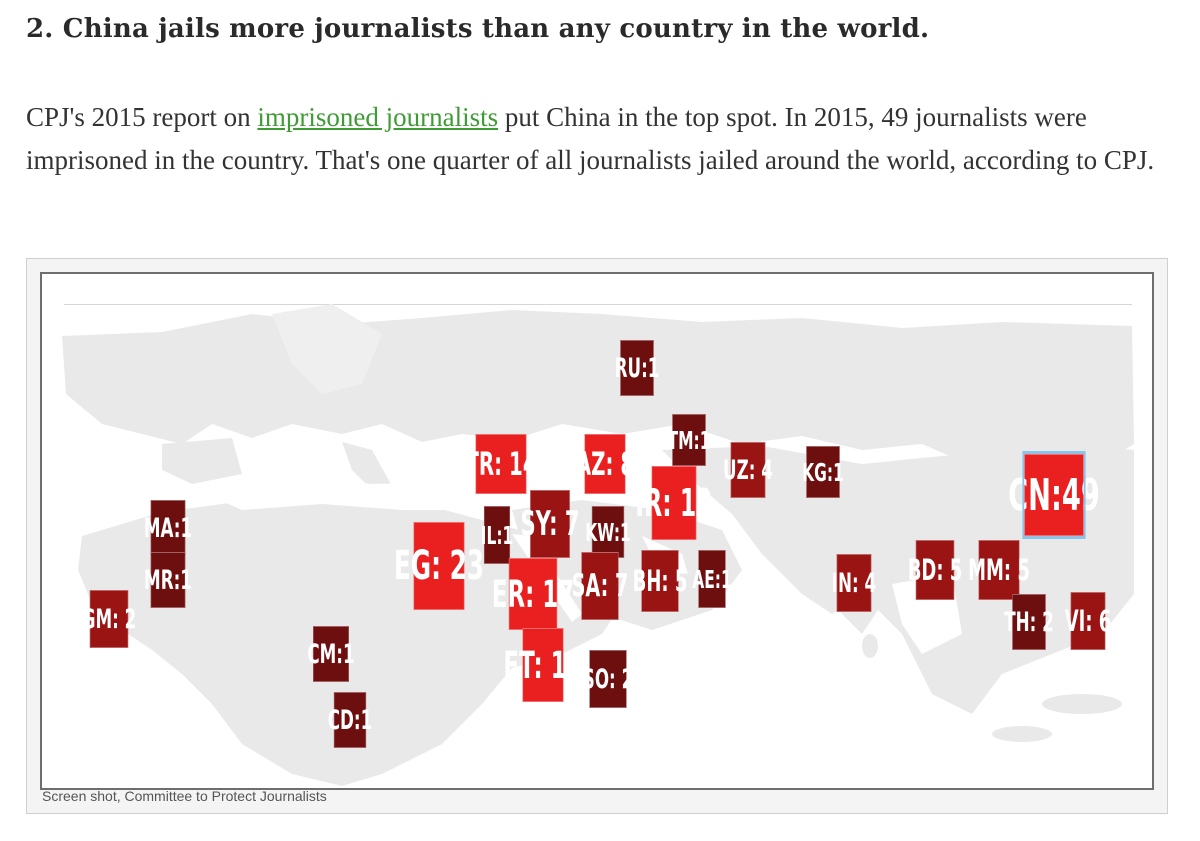  I want to click on label-az: AZ: 8, so click(605, 464).